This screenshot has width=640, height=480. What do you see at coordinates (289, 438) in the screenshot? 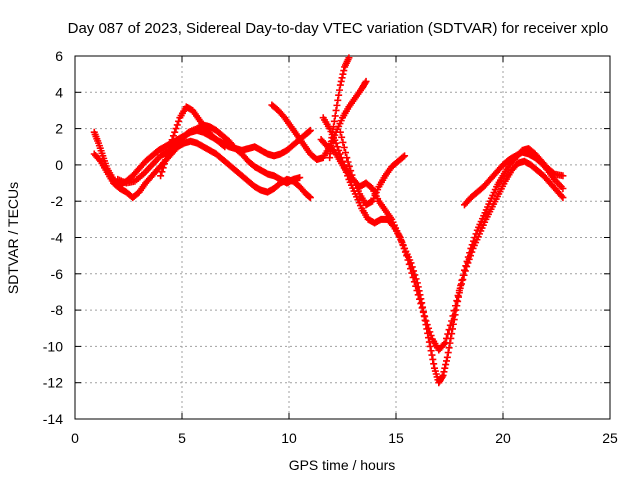
I see `x-tick-label: 10` at bounding box center [289, 438].